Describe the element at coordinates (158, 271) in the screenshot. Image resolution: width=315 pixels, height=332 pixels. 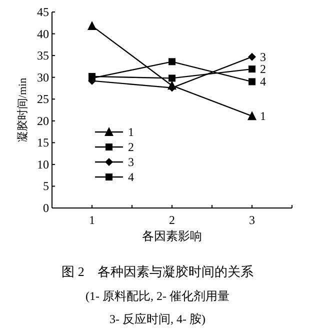
I see `text: 图 2 各种因素与凝胶时间的关系` at that location.